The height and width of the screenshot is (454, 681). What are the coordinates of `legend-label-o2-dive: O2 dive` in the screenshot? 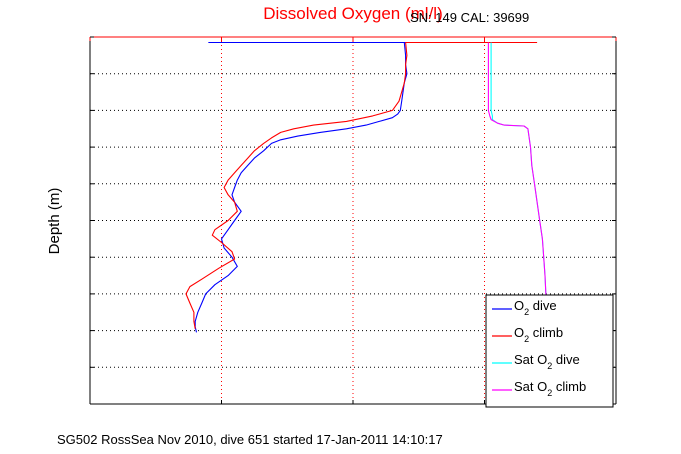 It's located at (535, 307).